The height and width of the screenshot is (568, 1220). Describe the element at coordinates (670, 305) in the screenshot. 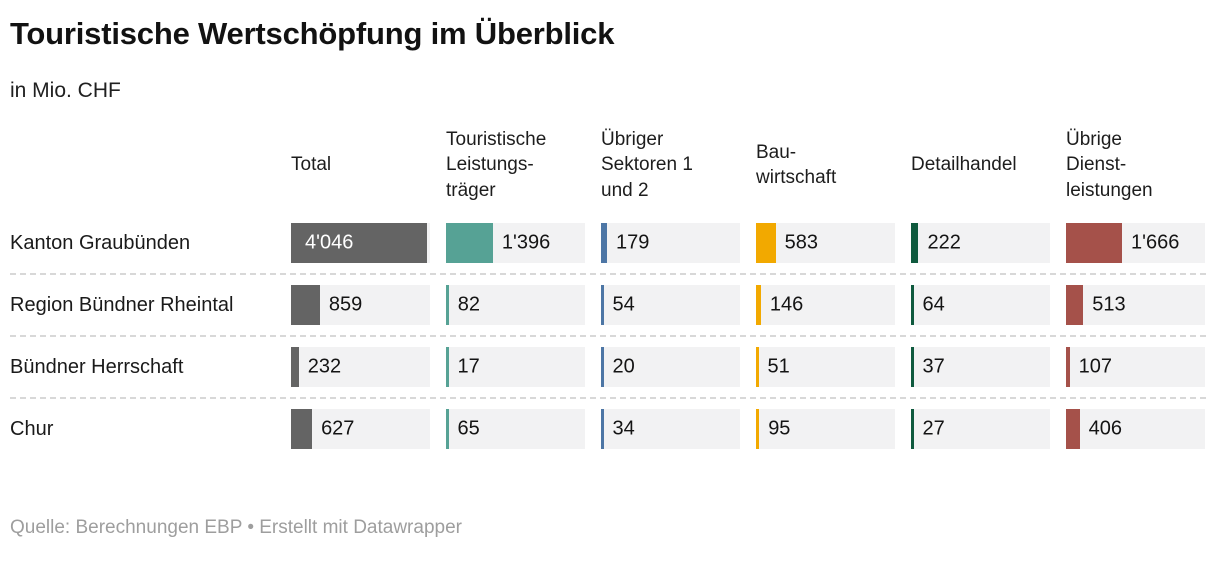

I see `bar-cell: 54` at that location.